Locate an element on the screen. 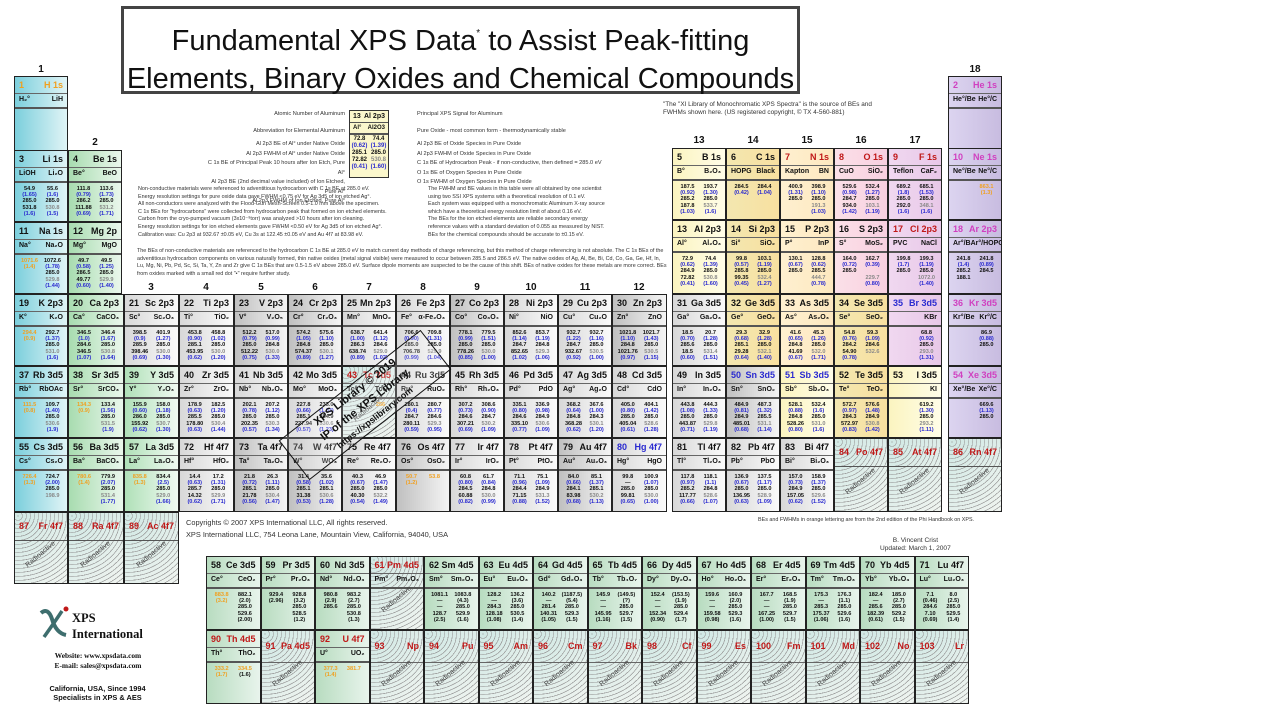  data-value: 284.8 is located at coordinates (627, 345).